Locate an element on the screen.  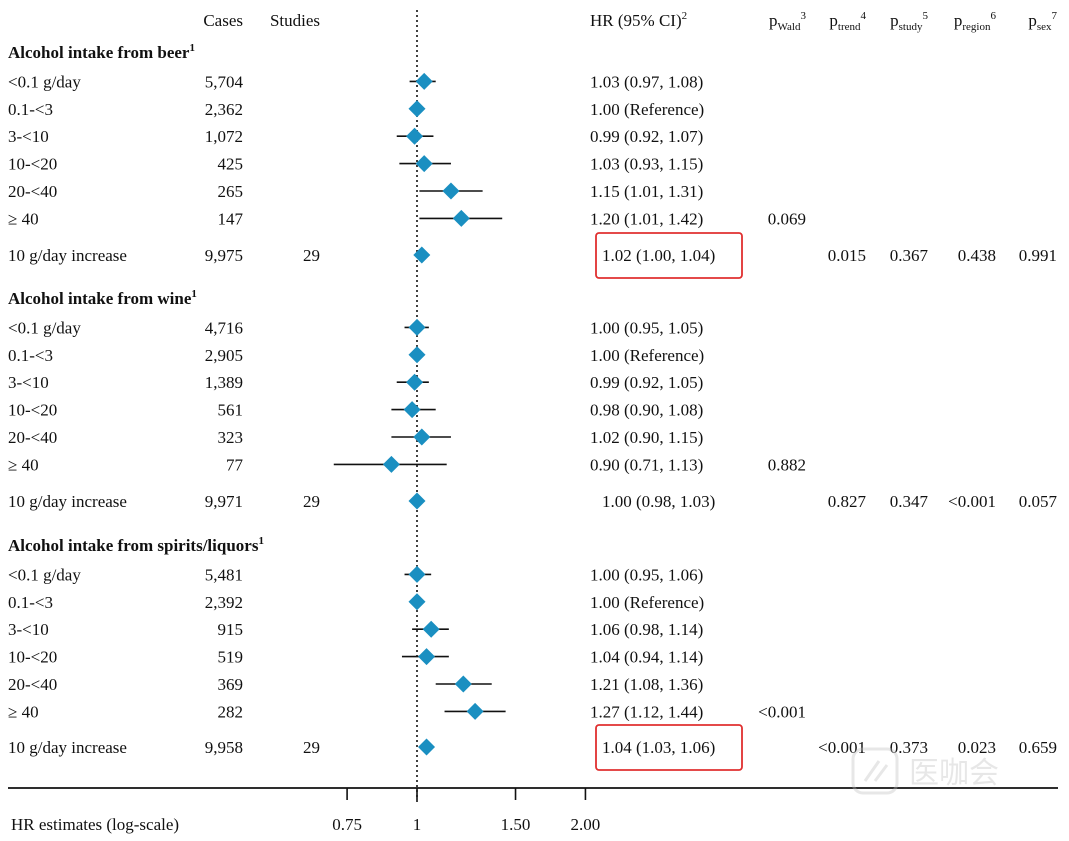
group-3-row-6-cases: 282 is located at coordinates (231, 711).